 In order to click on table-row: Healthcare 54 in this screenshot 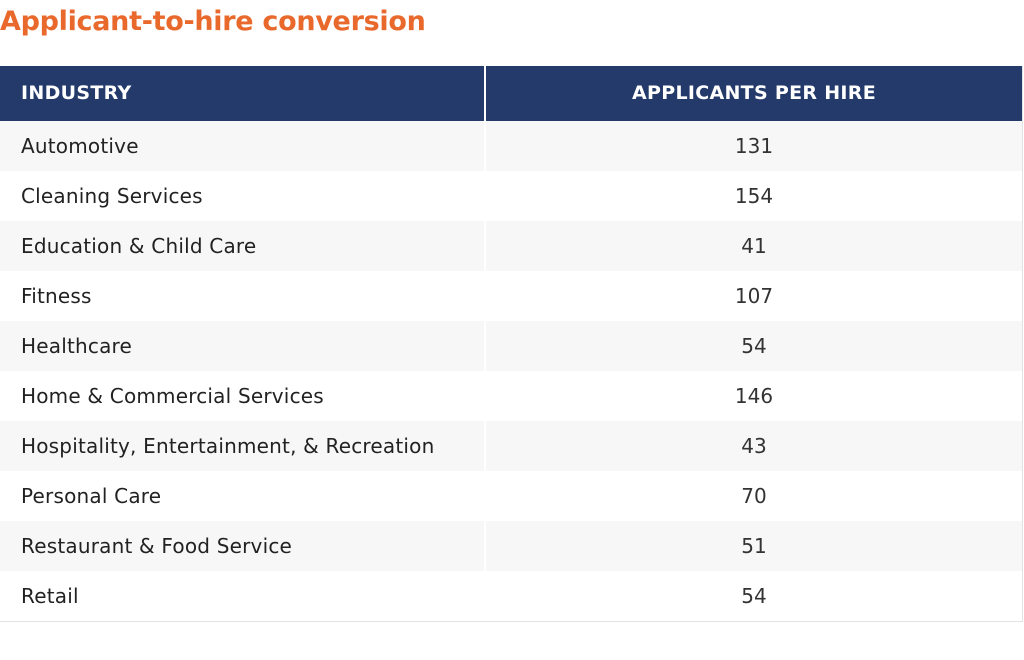, I will do `click(511, 346)`.